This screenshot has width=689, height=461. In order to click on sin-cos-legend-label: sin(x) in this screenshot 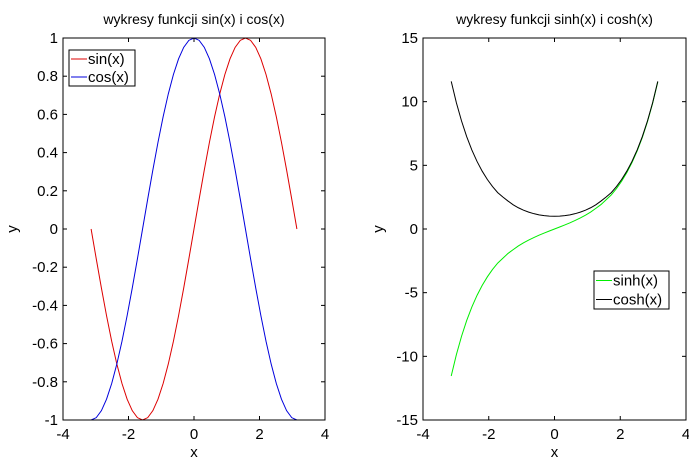, I will do `click(106, 59)`.